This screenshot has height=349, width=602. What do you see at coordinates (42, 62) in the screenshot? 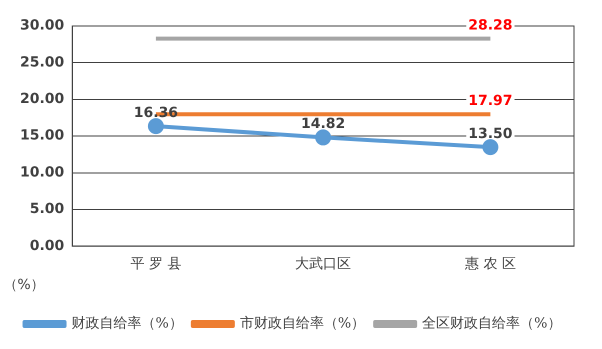
I see `y-tick-label: 25.00` at bounding box center [42, 62].